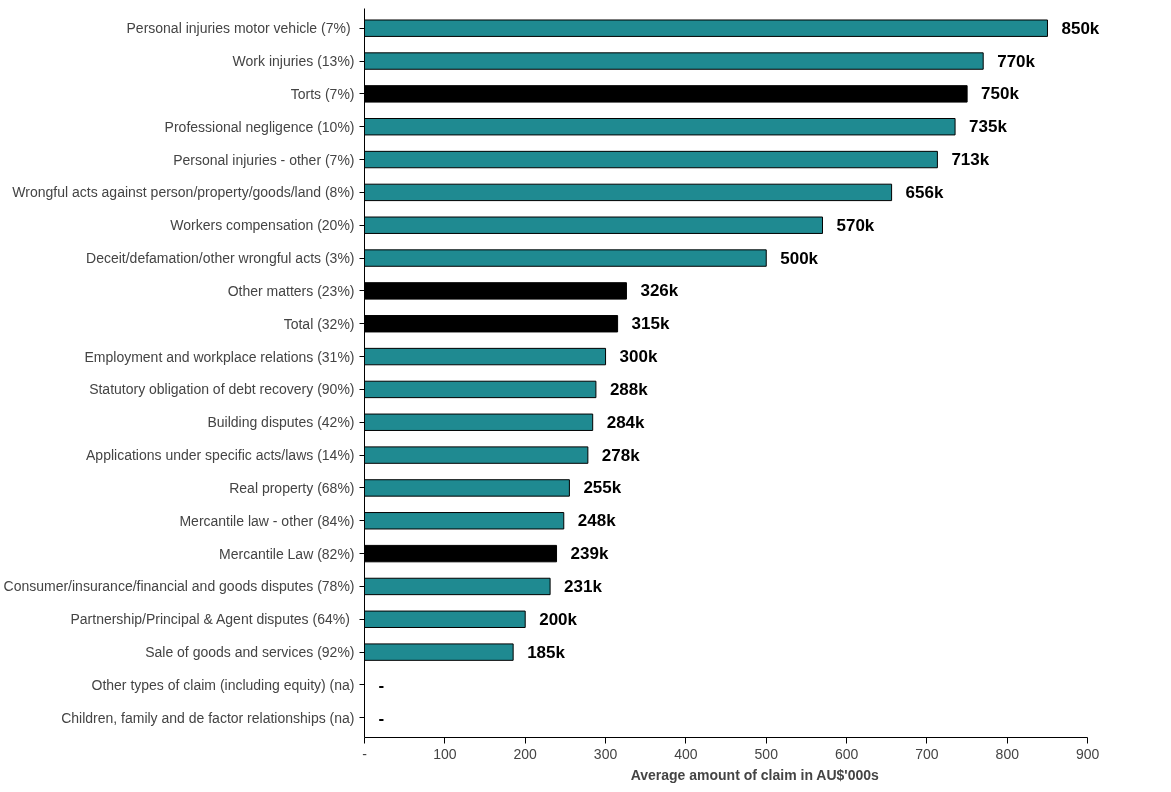 The image size is (1171, 792). I want to click on y-tick-label: Statutory obligation of debt recovery (90%), so click(222, 389).